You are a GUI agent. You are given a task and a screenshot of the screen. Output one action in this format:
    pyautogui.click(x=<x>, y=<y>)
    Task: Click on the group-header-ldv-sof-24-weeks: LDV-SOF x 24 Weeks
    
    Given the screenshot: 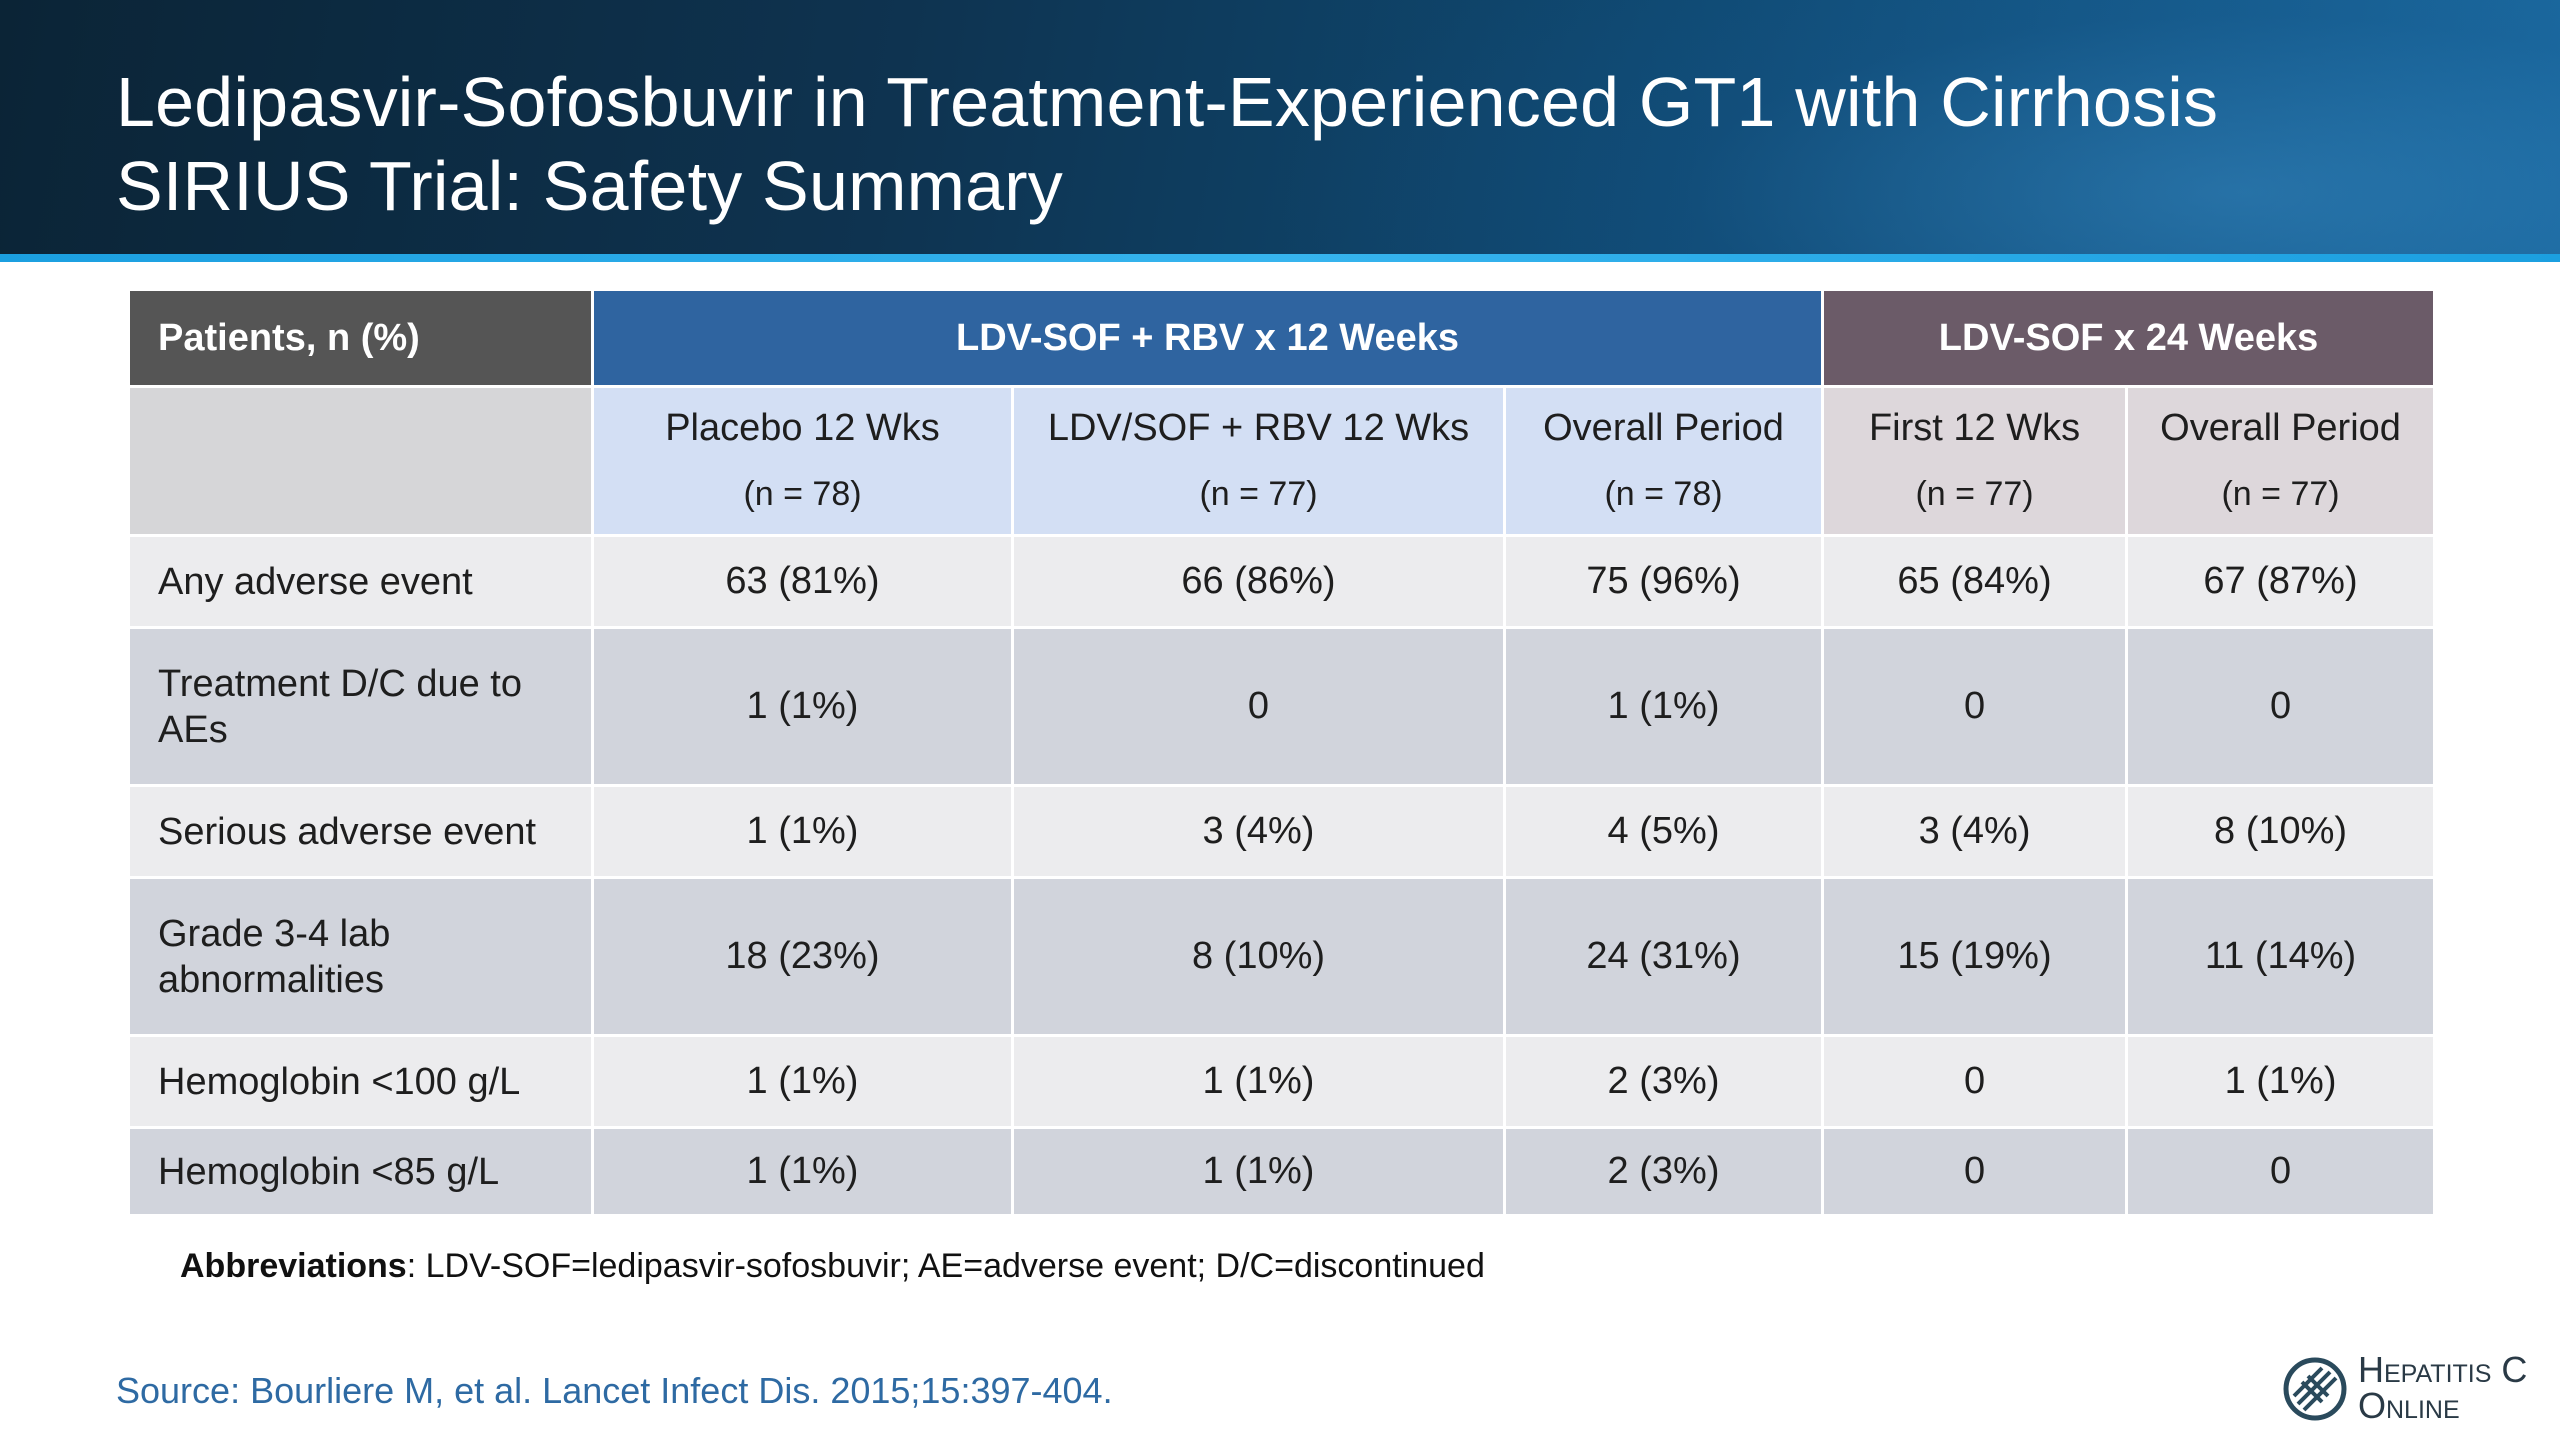 What is the action you would take?
    pyautogui.click(x=2129, y=338)
    